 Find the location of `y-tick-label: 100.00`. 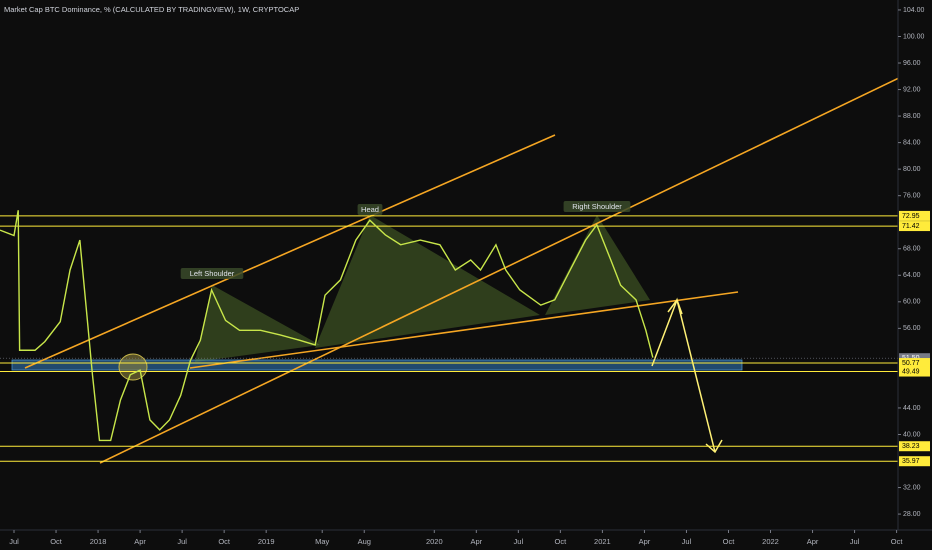

y-tick-label: 100.00 is located at coordinates (914, 36).